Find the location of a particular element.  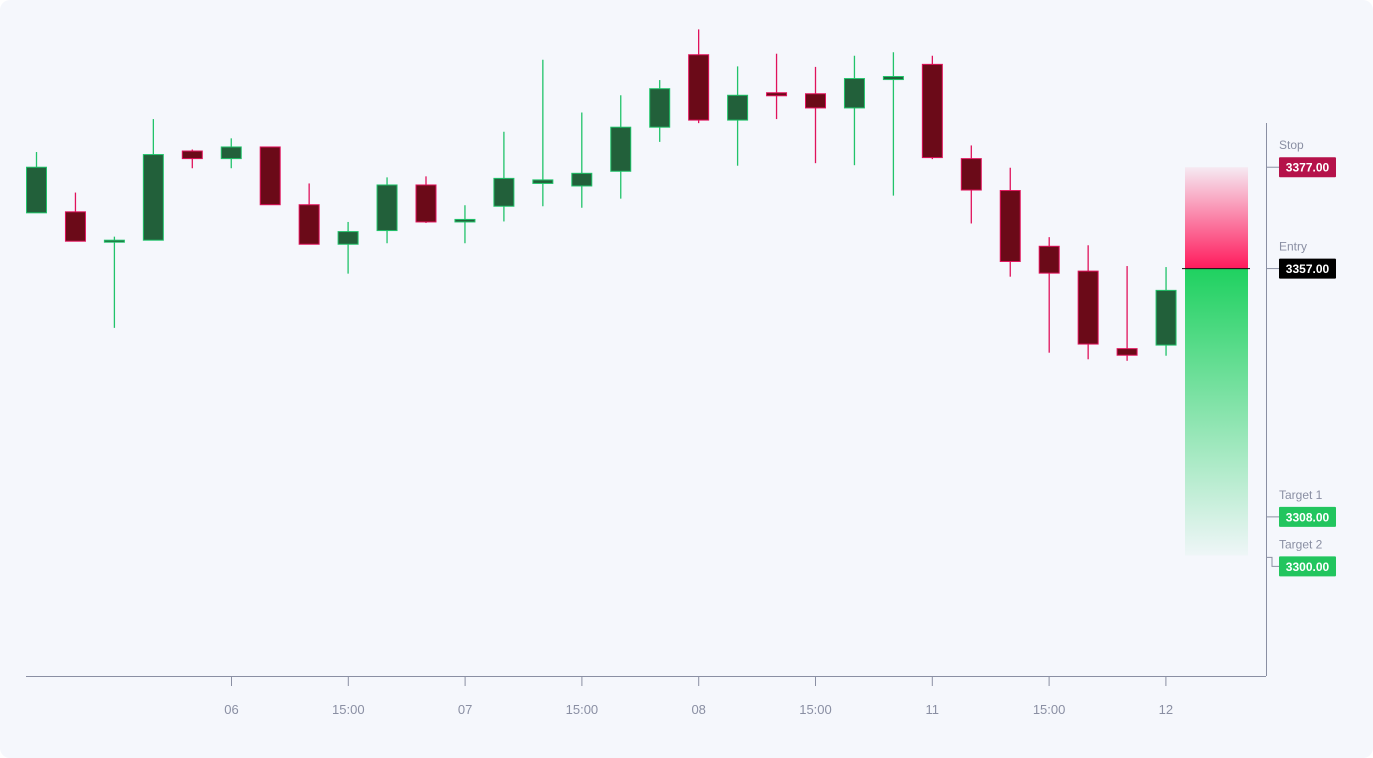

x-tick-label: 06 is located at coordinates (231, 709).